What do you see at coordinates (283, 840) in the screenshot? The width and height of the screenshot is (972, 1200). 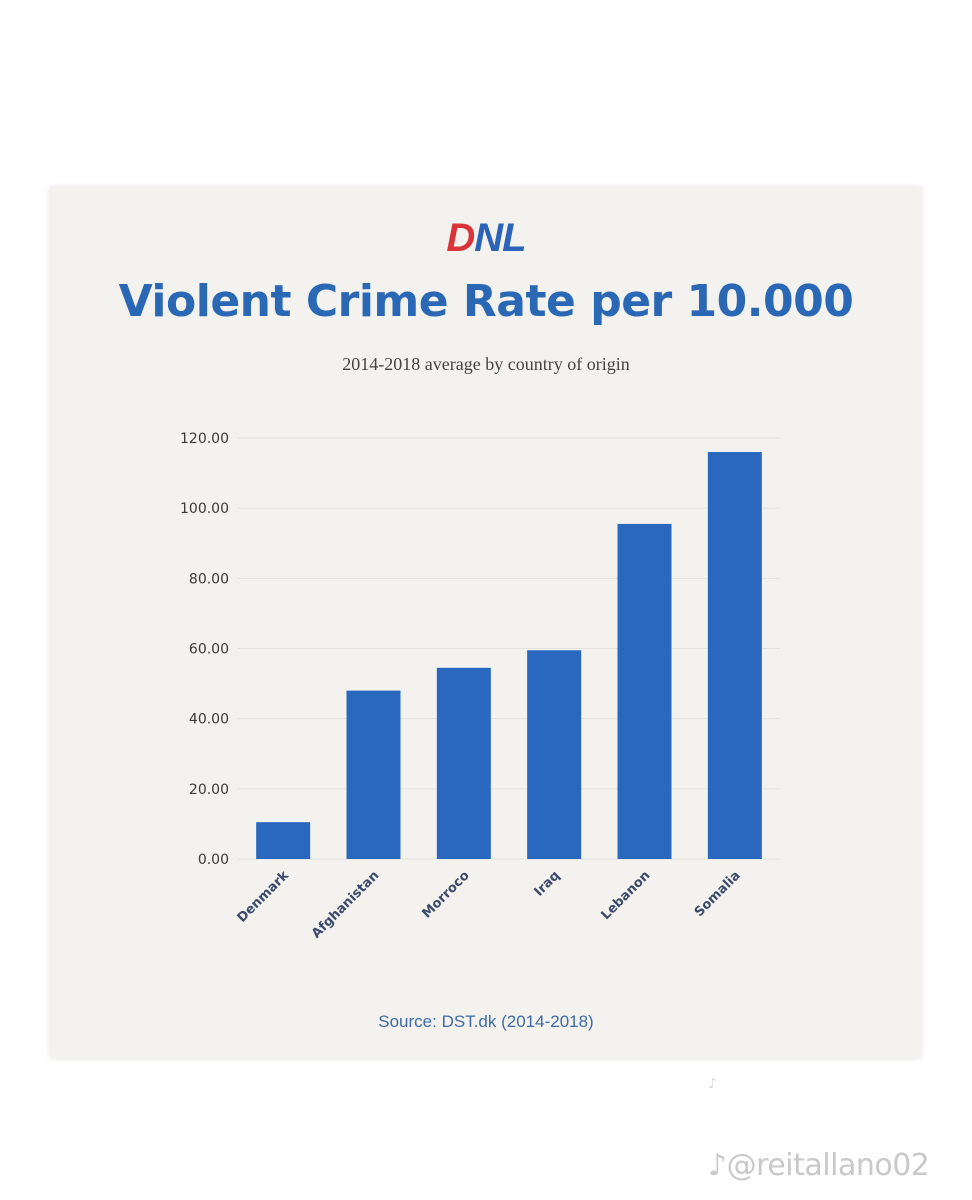 I see `bar-denmark` at bounding box center [283, 840].